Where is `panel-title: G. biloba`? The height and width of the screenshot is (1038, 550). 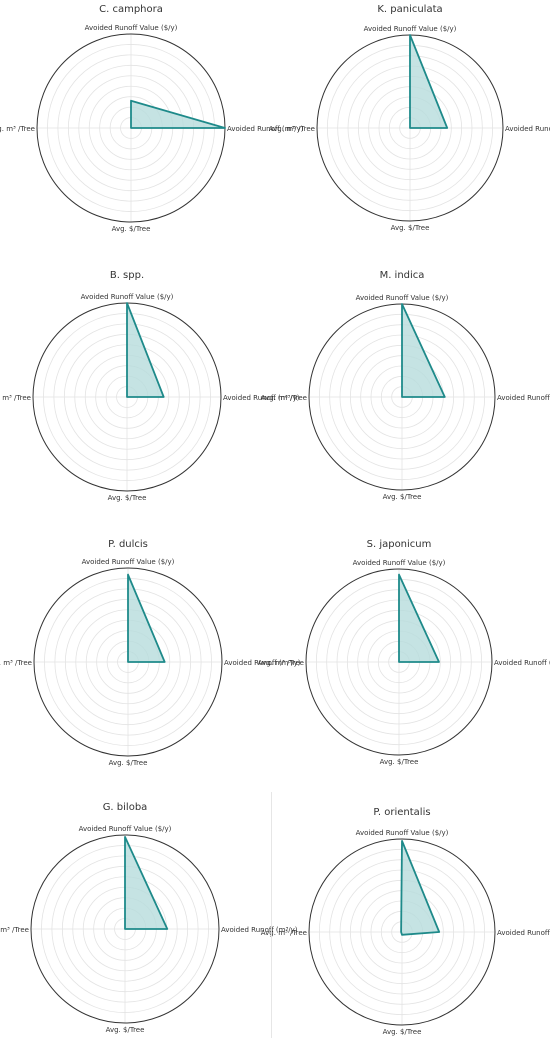
panel-title: G. biloba is located at coordinates (125, 807).